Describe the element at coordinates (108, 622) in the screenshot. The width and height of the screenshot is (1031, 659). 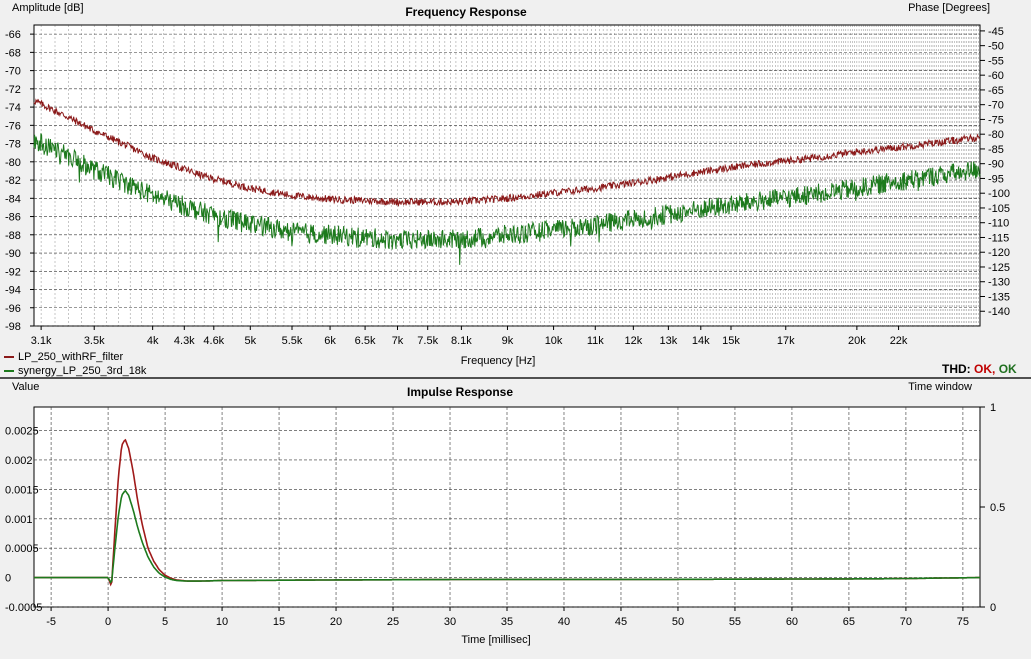
I see `x-tick-label: 0` at that location.